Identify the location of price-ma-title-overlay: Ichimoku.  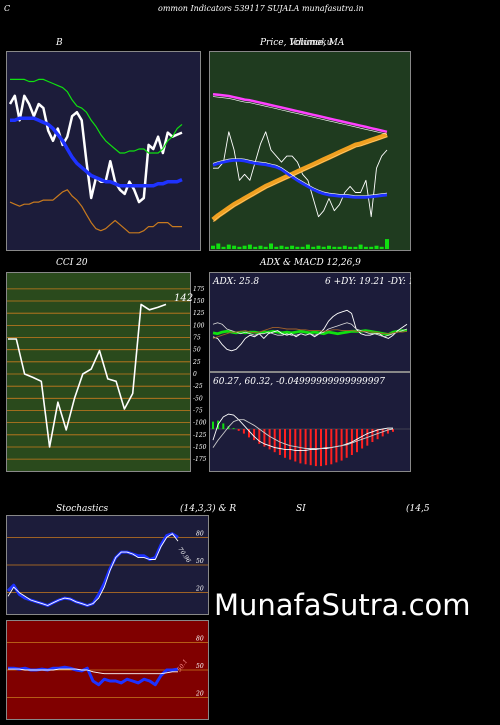
(311, 43).